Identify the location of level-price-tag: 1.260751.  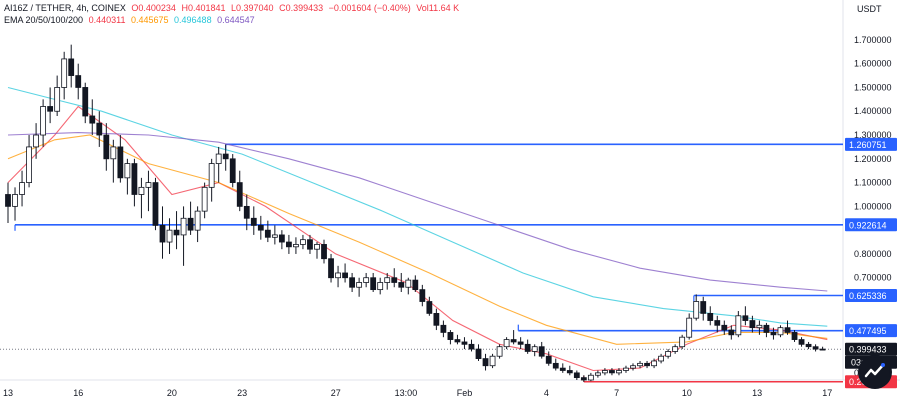
(868, 145).